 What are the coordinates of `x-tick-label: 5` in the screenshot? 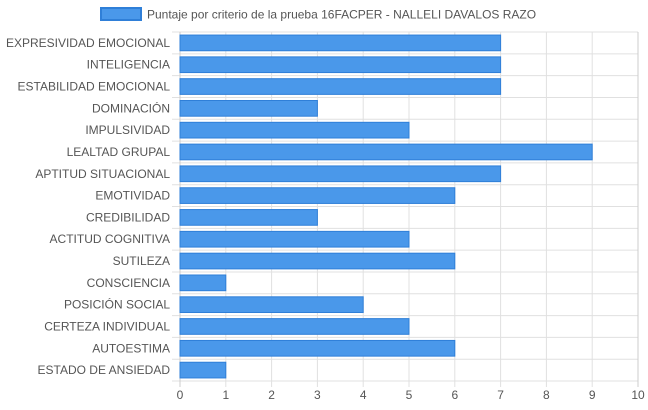 It's located at (409, 395).